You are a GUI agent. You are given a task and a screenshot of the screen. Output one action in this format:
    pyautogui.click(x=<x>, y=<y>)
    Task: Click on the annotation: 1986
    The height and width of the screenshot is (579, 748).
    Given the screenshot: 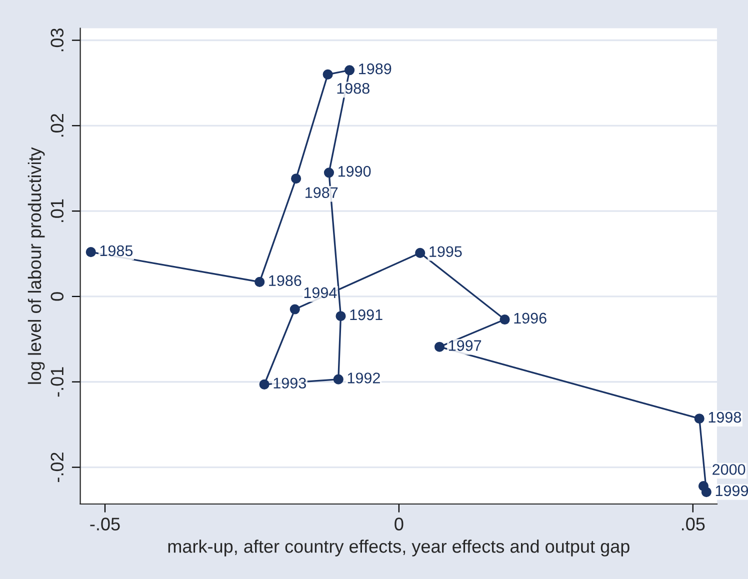 What is the action you would take?
    pyautogui.click(x=285, y=280)
    